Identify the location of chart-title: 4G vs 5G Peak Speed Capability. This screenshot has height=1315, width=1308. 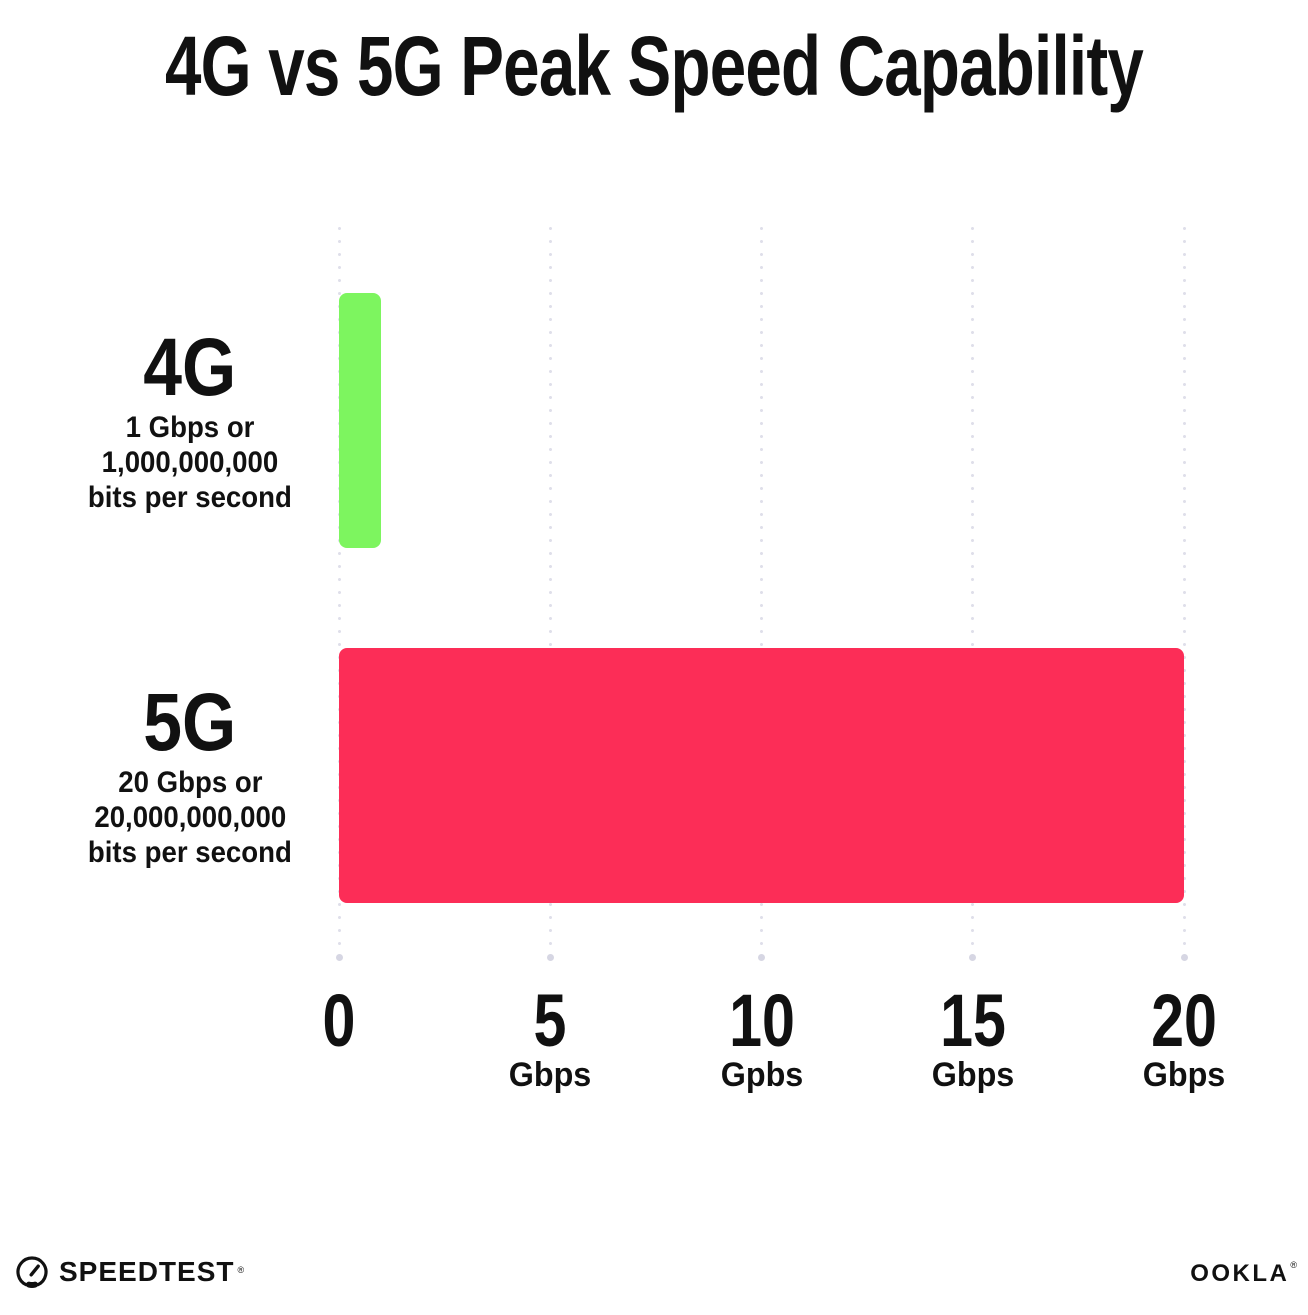
(654, 66).